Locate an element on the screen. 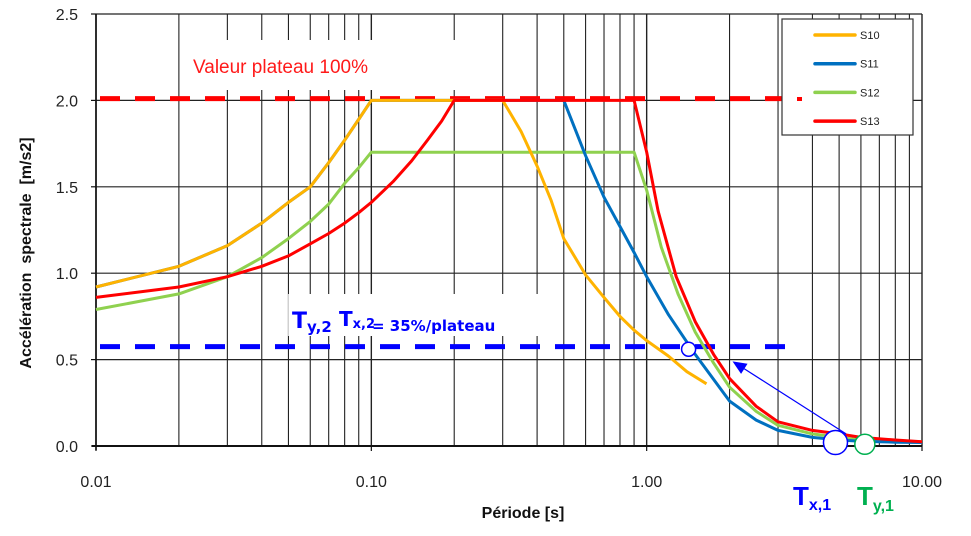 This screenshot has width=971, height=536. x-tick-label: 1.00 is located at coordinates (646, 482).